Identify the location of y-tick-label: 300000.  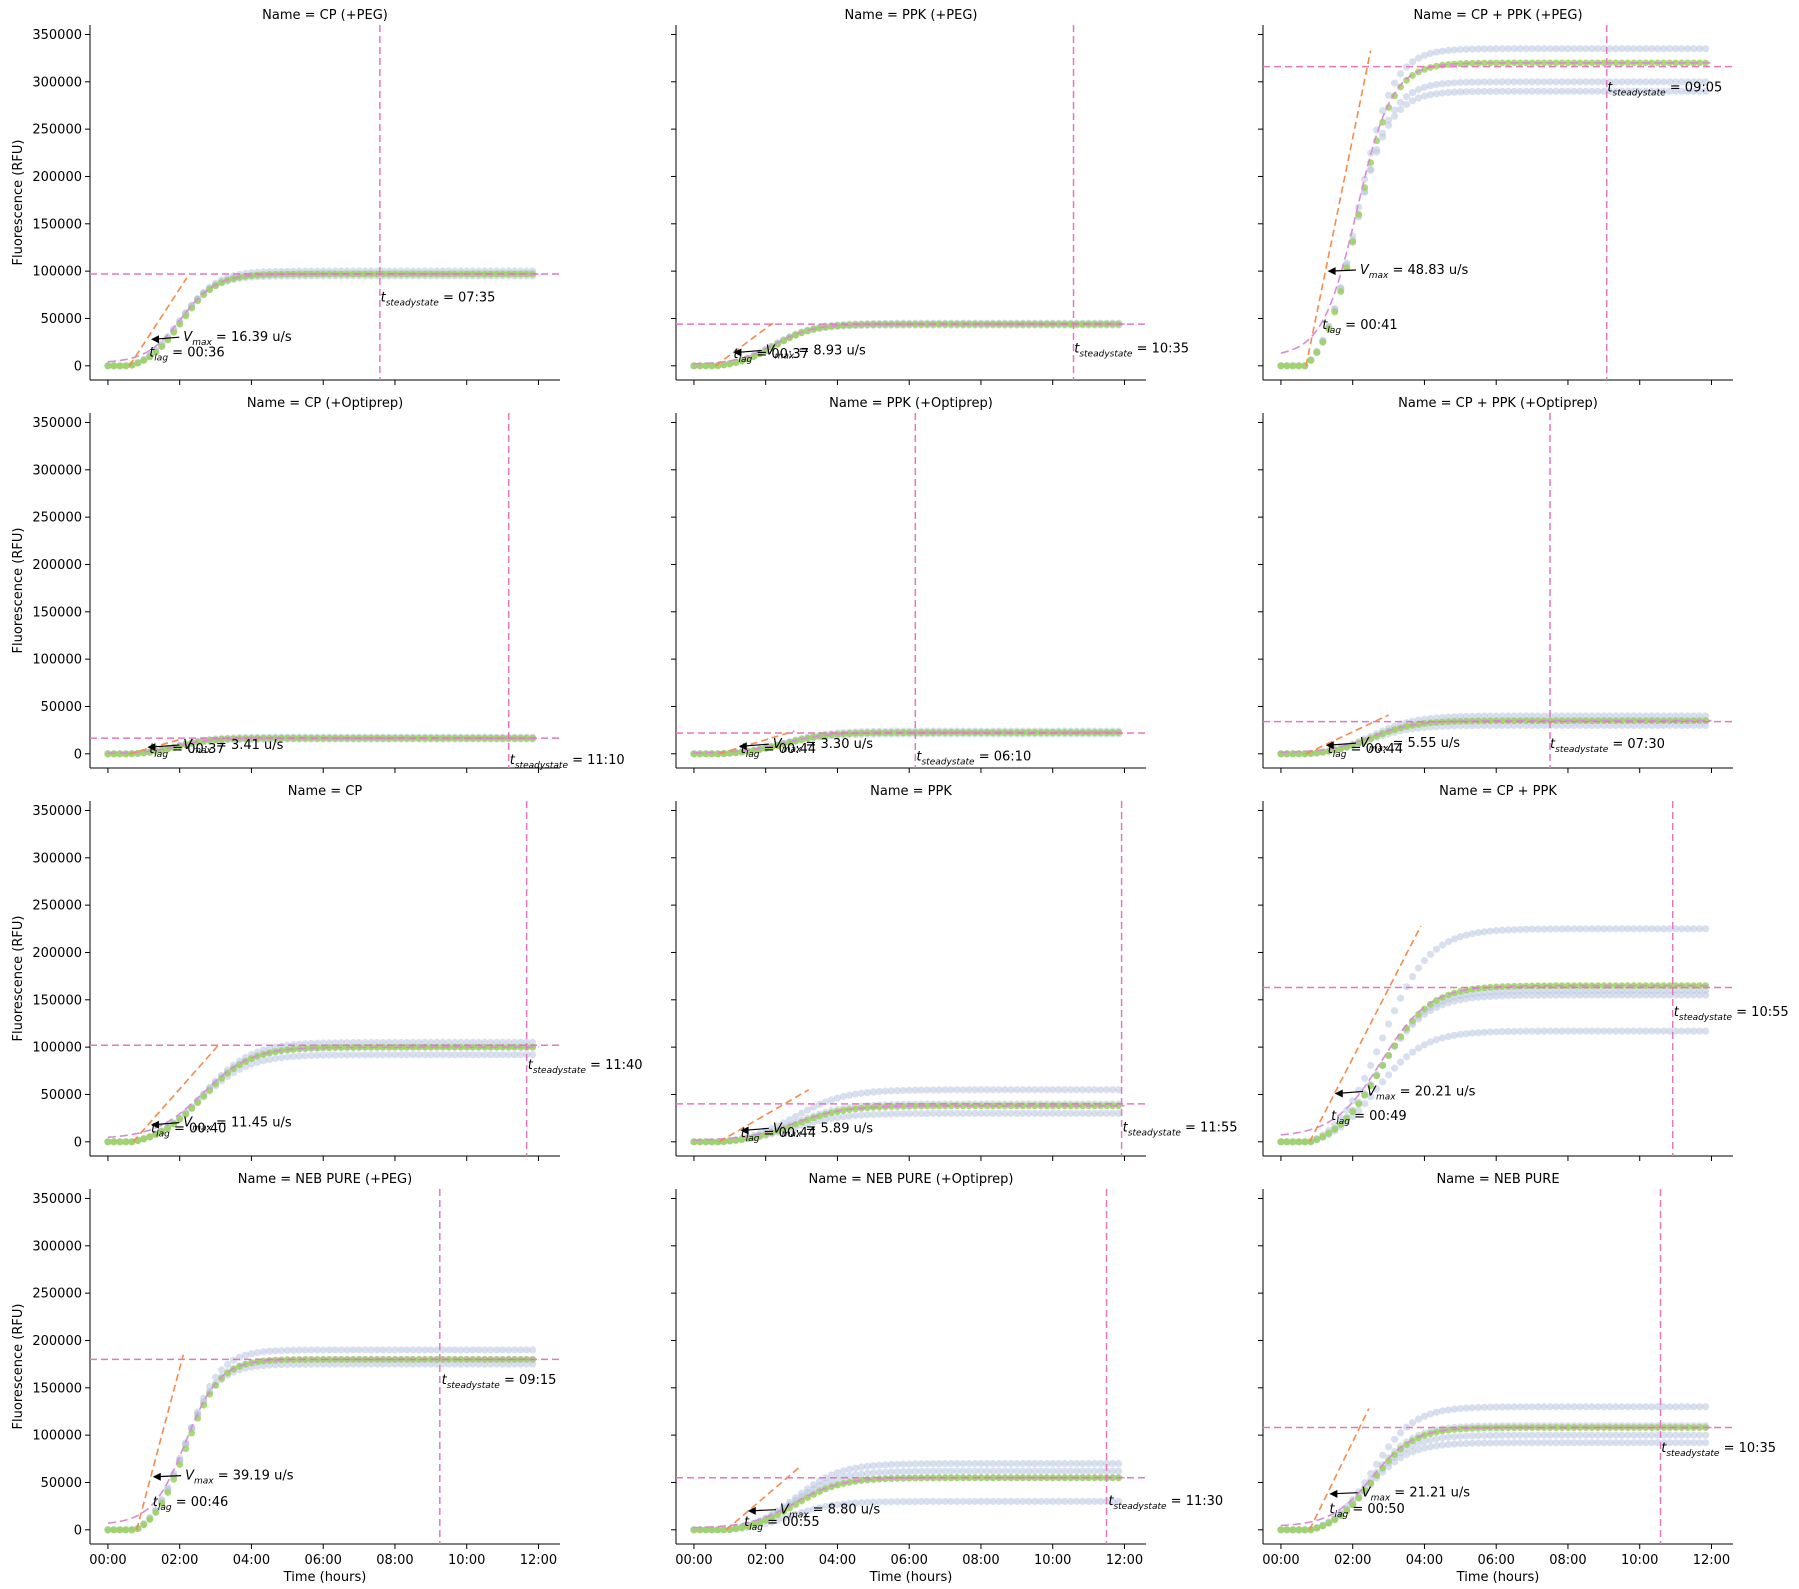
(57, 1246).